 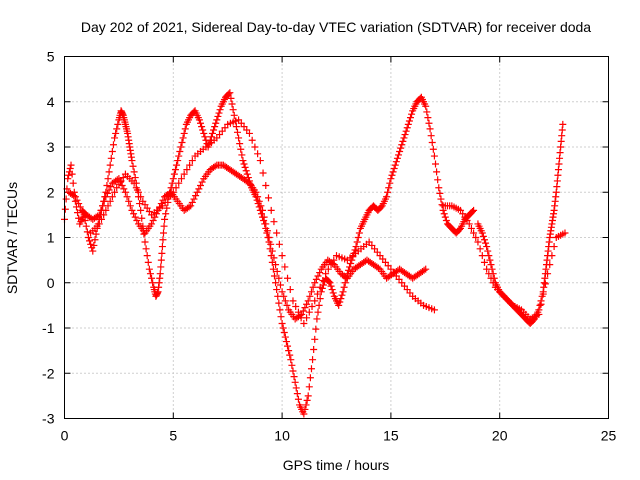 I want to click on x-tick-label: 0, so click(x=65, y=436).